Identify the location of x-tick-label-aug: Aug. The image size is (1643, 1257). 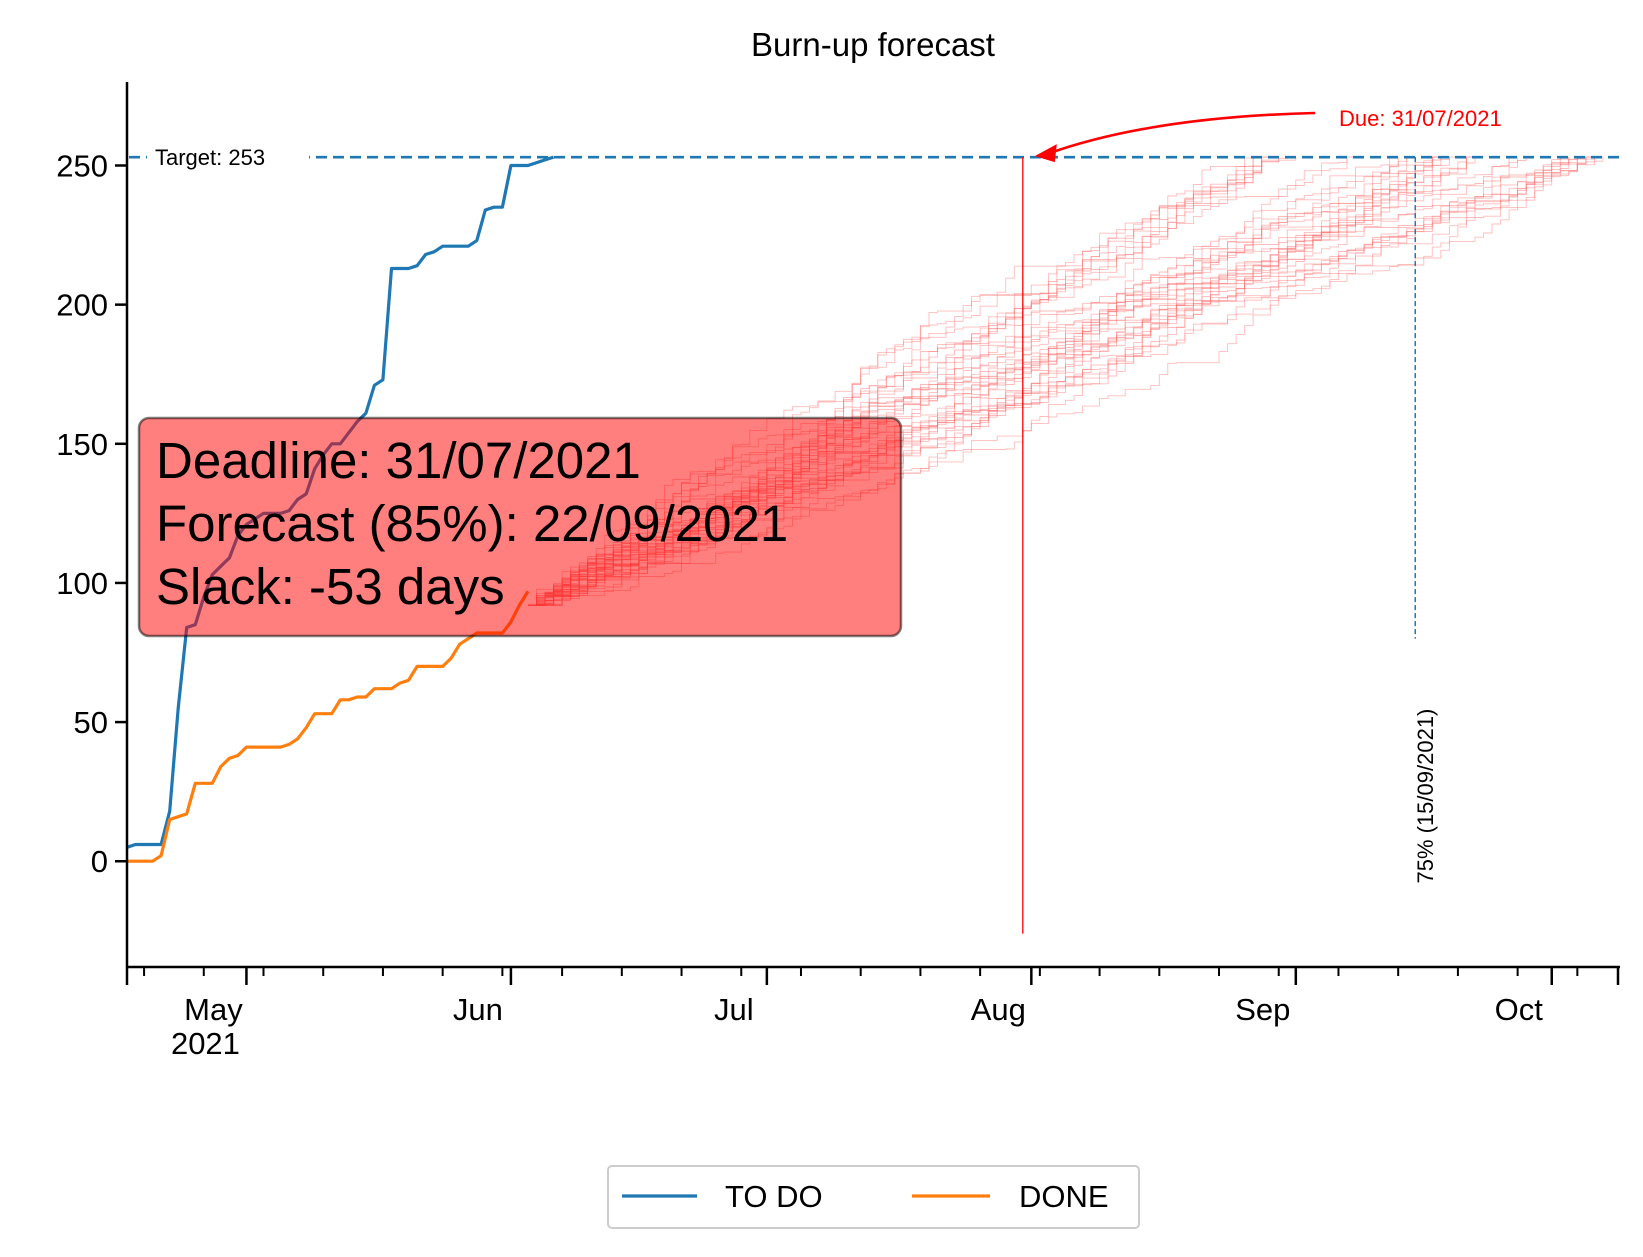
(998, 1009).